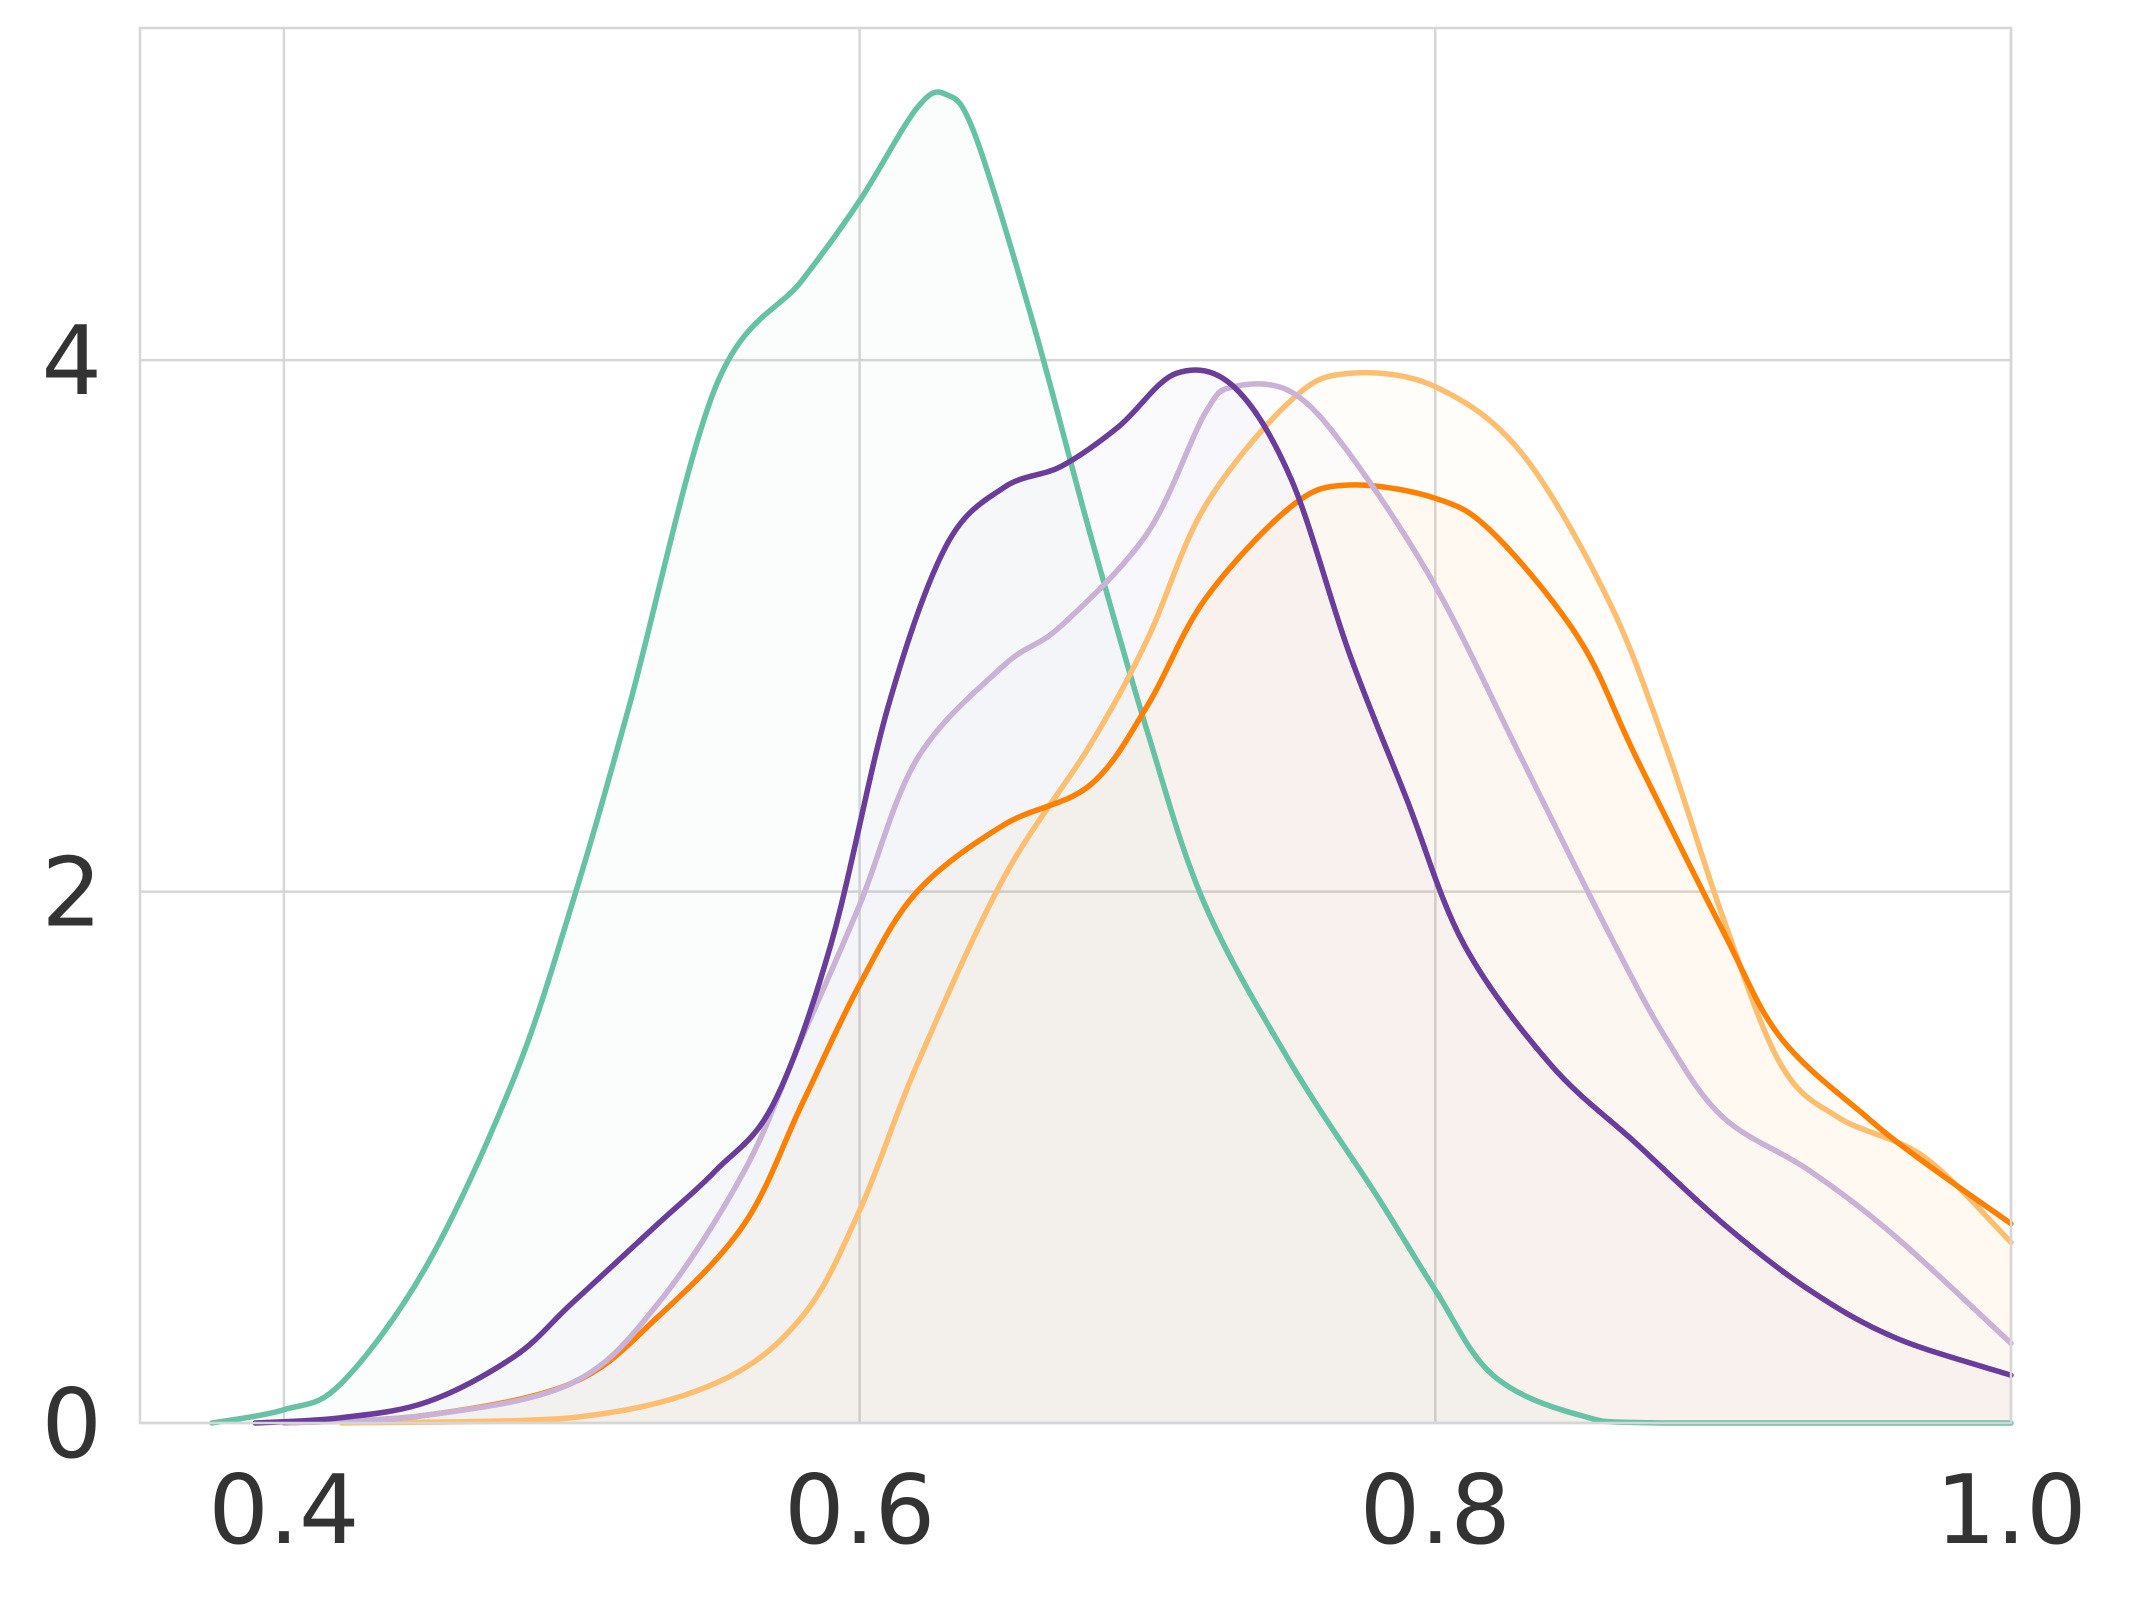 The height and width of the screenshot is (1597, 2129). Describe the element at coordinates (283, 1511) in the screenshot. I see `x-tick-label-0: 0.4` at that location.